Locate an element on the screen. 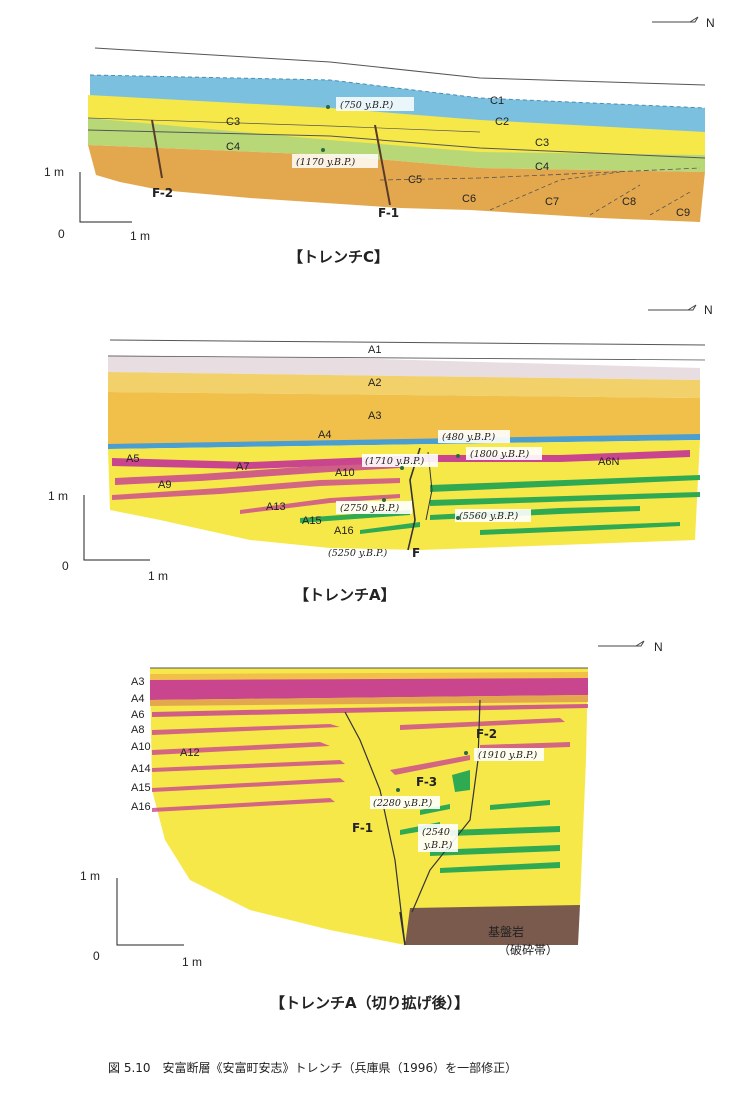  layer-label-c8: C8 is located at coordinates (629, 202).